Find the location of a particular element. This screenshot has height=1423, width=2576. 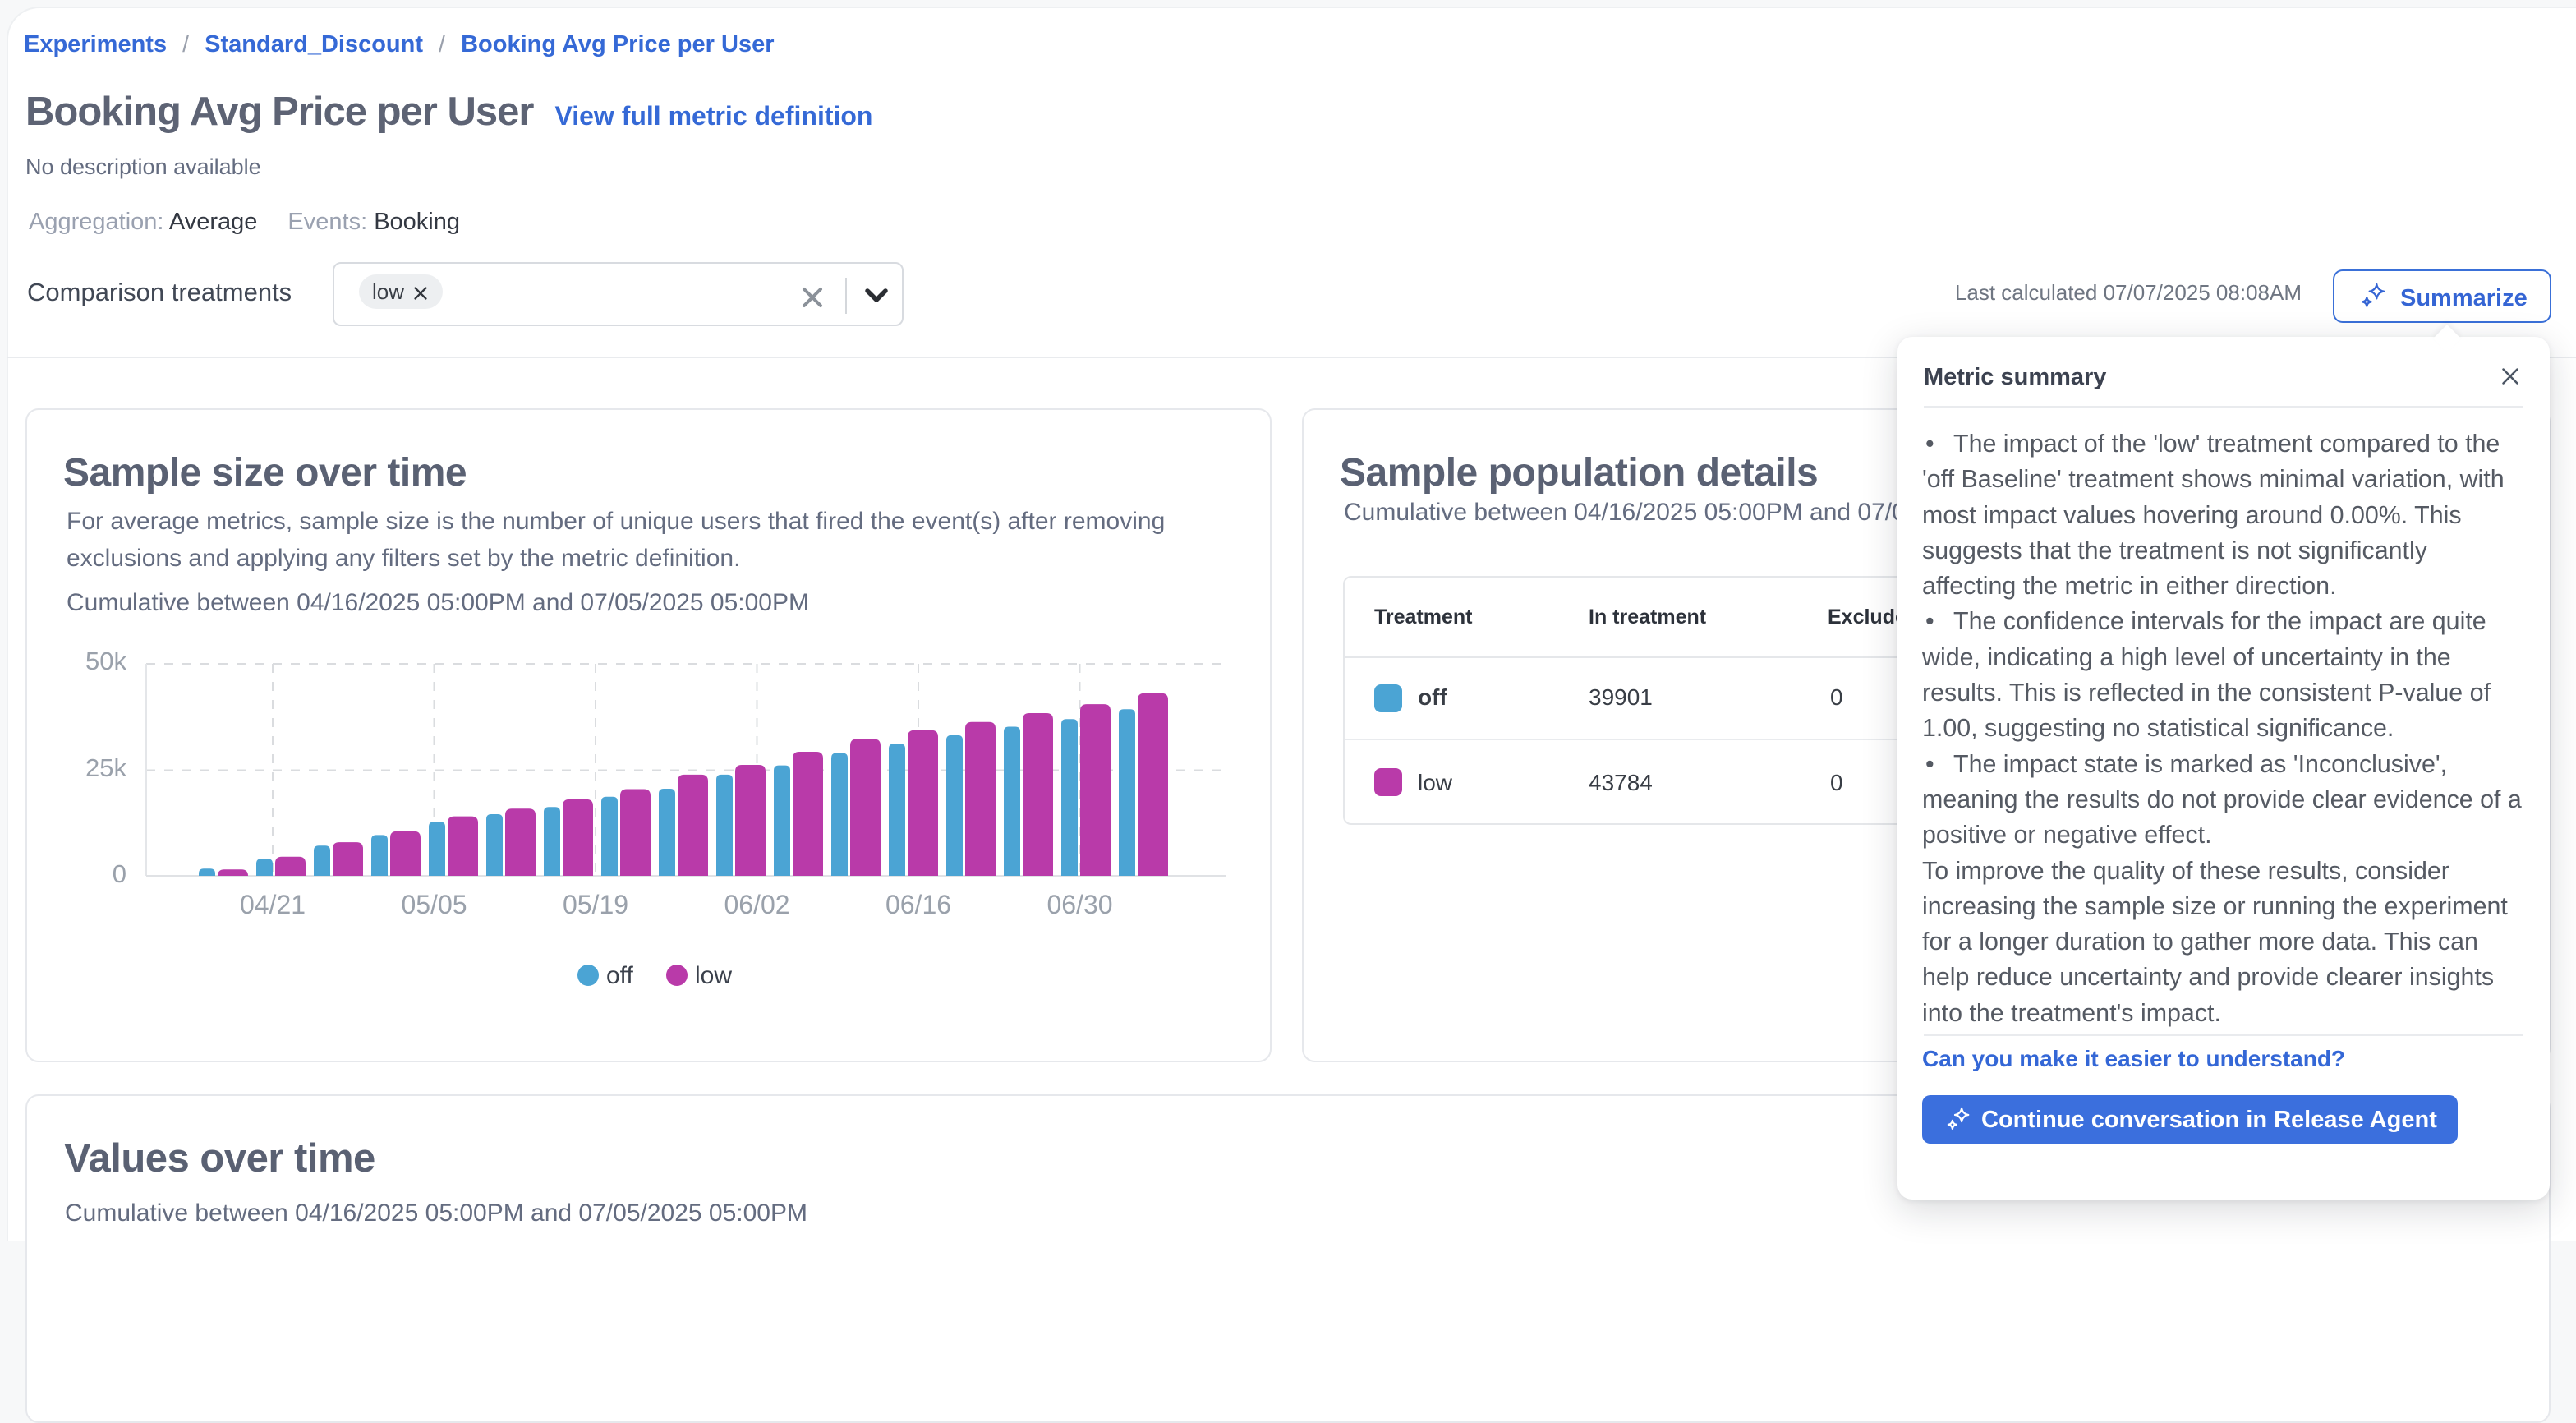

svg-text: 0 is located at coordinates (119, 873).